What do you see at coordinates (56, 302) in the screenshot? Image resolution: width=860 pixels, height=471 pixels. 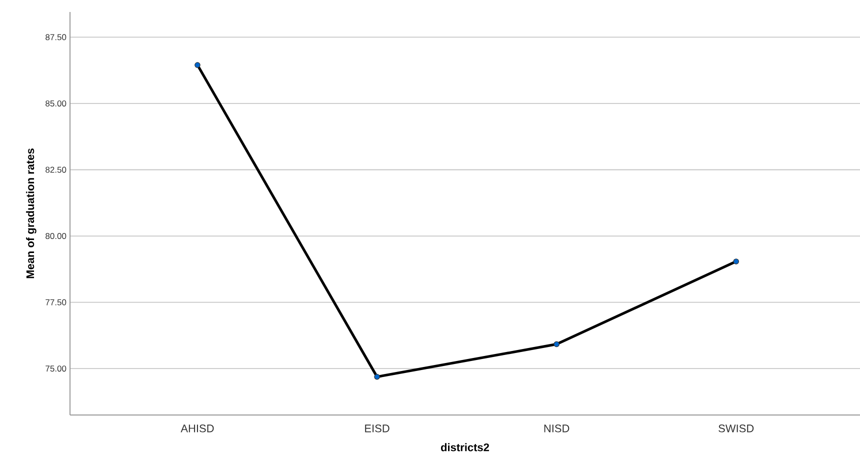 I see `y-tick-label: 77.50` at bounding box center [56, 302].